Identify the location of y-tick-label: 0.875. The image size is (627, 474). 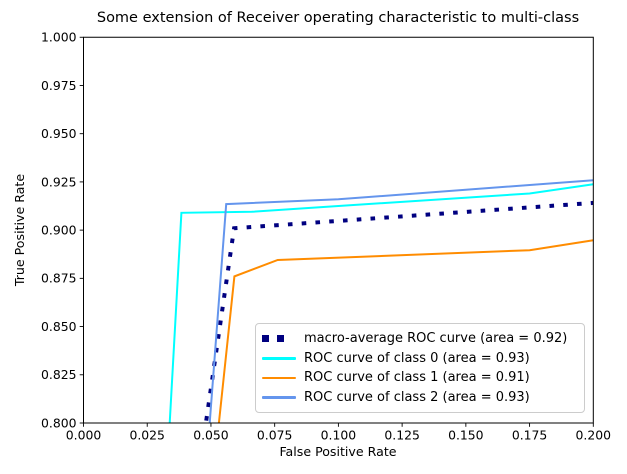
(58, 278).